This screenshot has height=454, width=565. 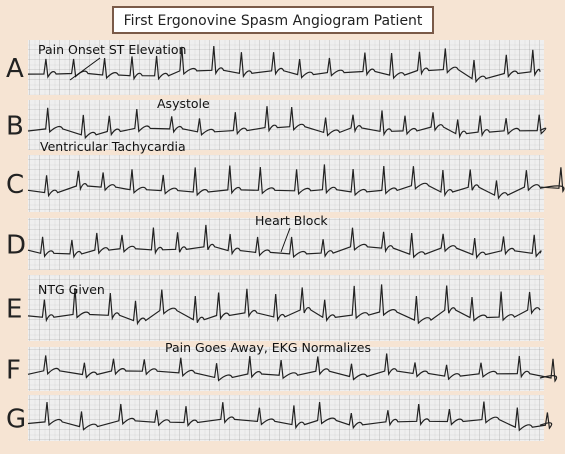 What do you see at coordinates (16, 246) in the screenshot?
I see `strip-label: D` at bounding box center [16, 246].